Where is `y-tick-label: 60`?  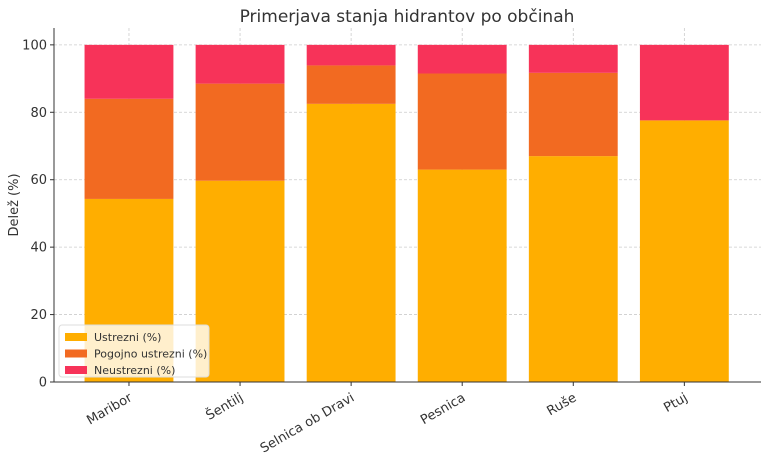 y-tick-label: 60 is located at coordinates (38, 180).